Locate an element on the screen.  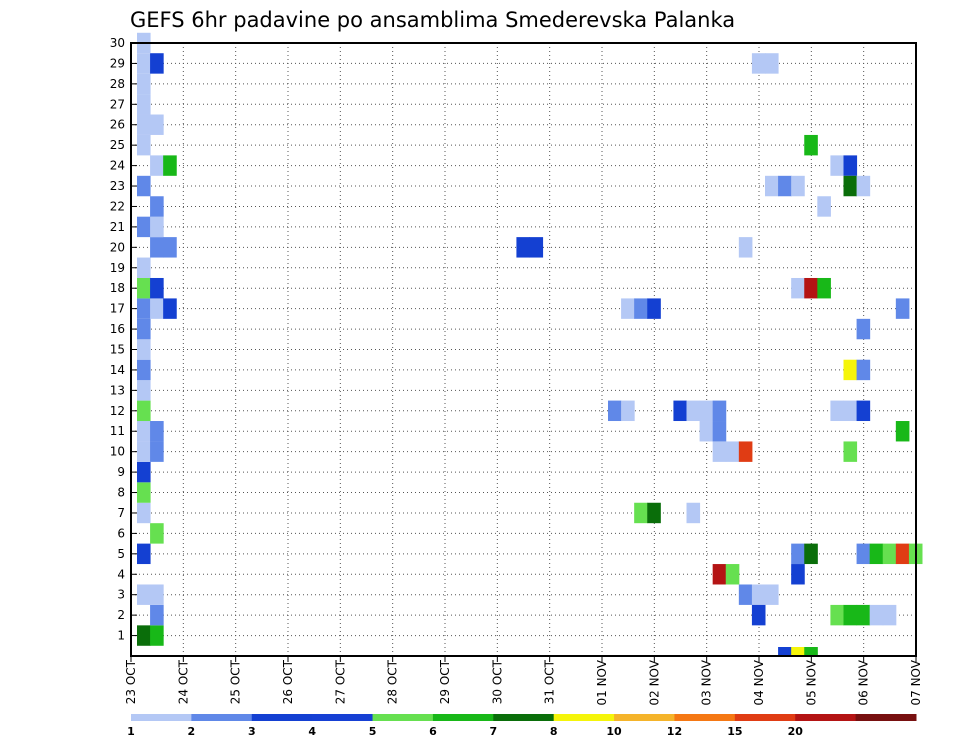
y-tick-label: 14 is located at coordinates (117, 370).